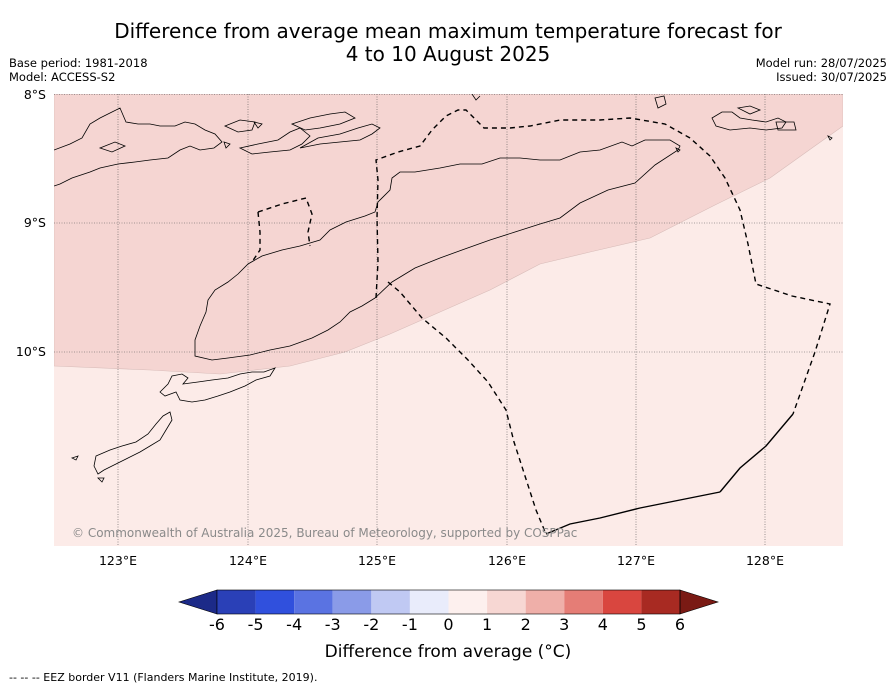 The image size is (896, 690). I want to click on colorbar-frame, so click(448, 602).